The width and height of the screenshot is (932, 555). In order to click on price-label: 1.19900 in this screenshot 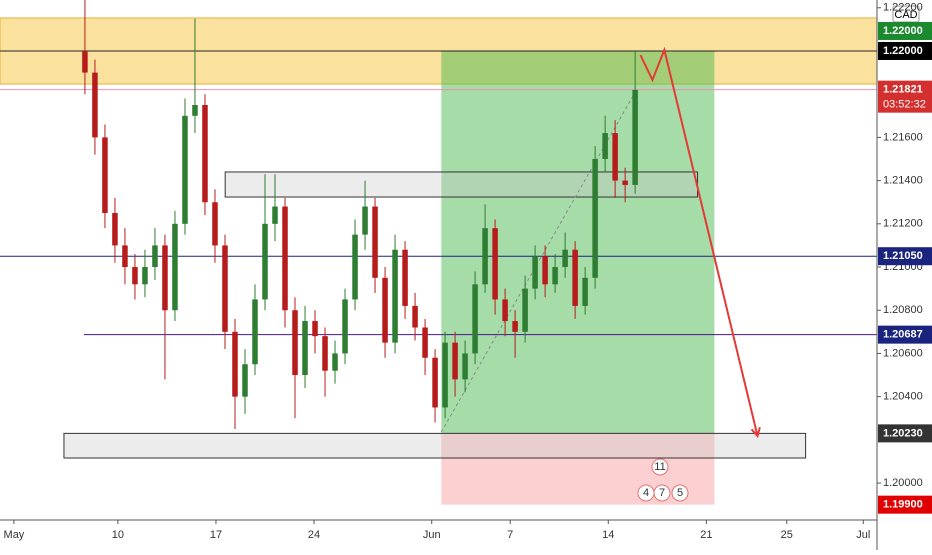, I will do `click(903, 505)`.